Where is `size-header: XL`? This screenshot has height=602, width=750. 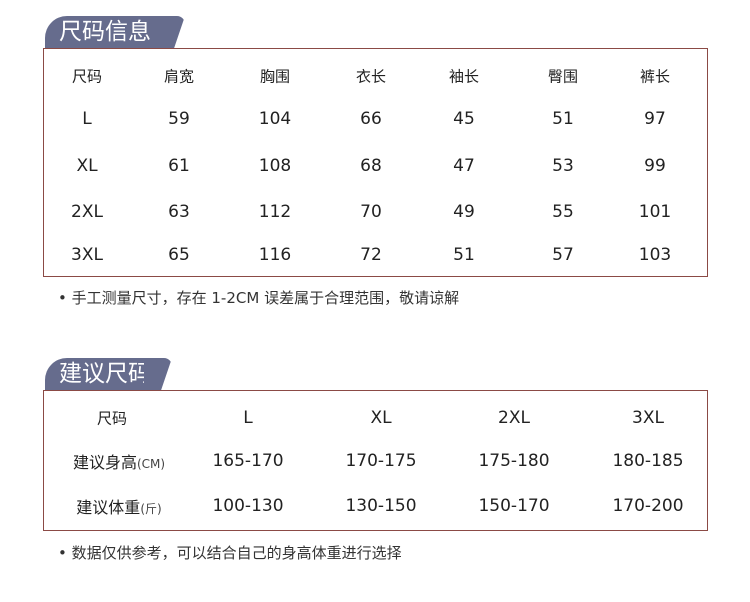
size-header: XL is located at coordinates (381, 418).